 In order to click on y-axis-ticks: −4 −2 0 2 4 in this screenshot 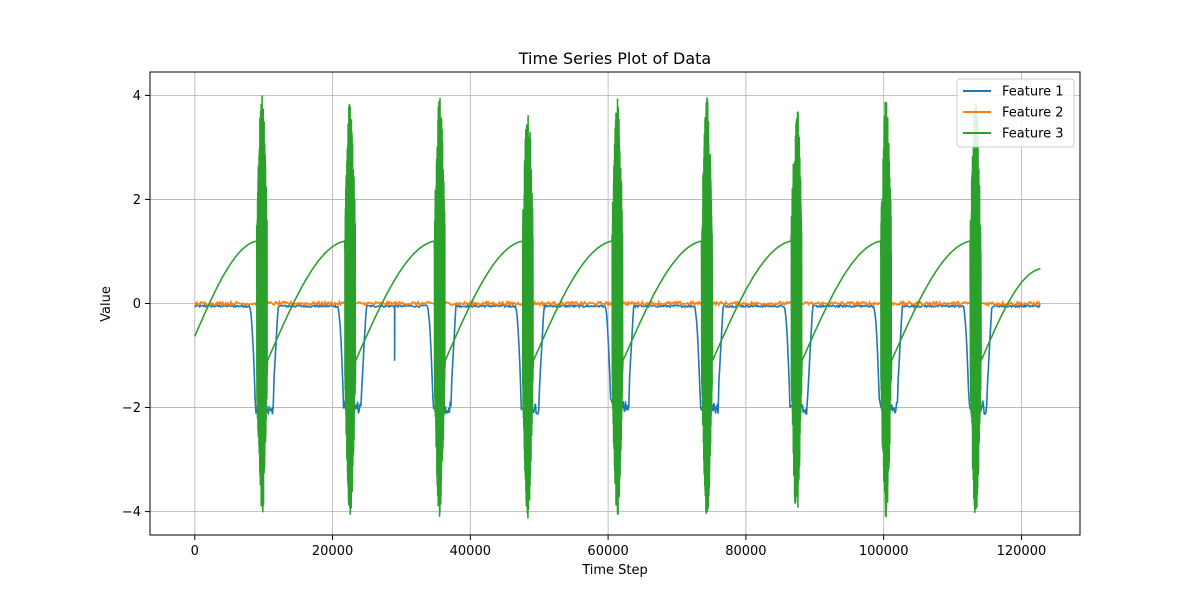, I will do `click(136, 304)`.